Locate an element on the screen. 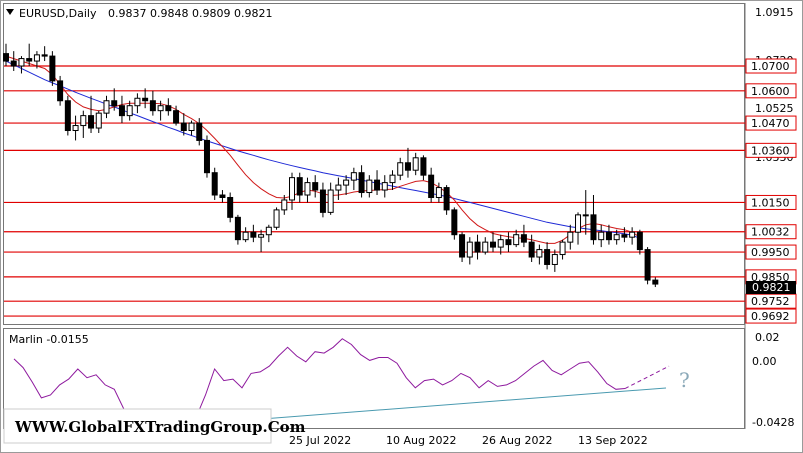 The width and height of the screenshot is (803, 453). marlin-trendline is located at coordinates (451, 404).